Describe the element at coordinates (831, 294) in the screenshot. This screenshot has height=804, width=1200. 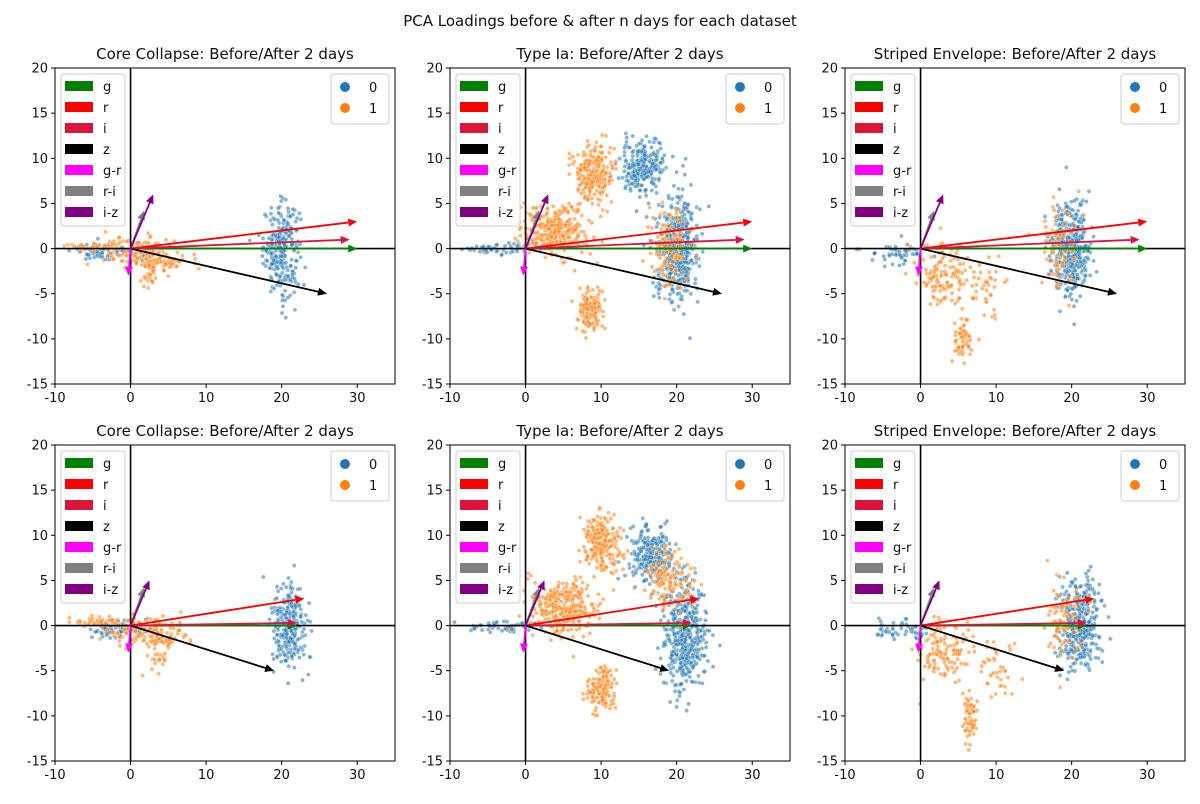
I see `y-tick-label: -5` at that location.